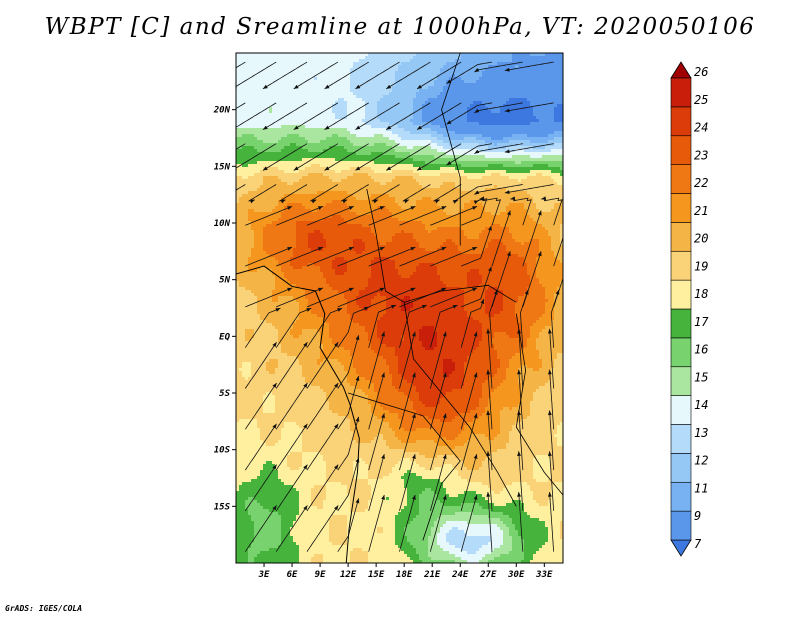 The width and height of the screenshot is (800, 618). I want to click on colorbar-label: 23, so click(701, 155).